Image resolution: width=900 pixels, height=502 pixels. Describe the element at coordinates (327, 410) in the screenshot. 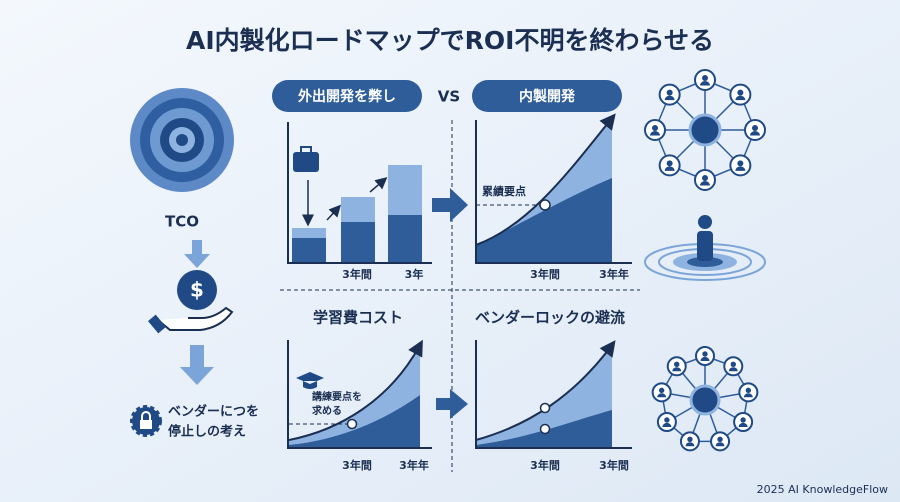

I see `annotation: 求める` at that location.